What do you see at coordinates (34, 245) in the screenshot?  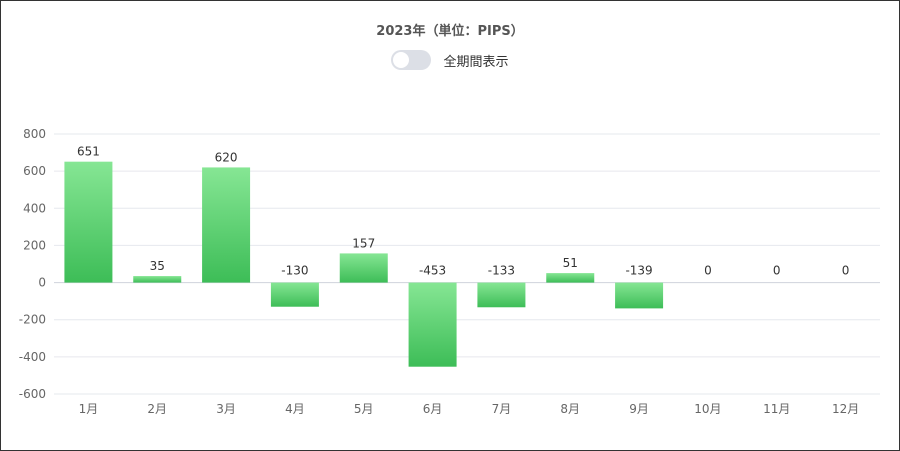 I see `y-tick-label: 200` at bounding box center [34, 245].